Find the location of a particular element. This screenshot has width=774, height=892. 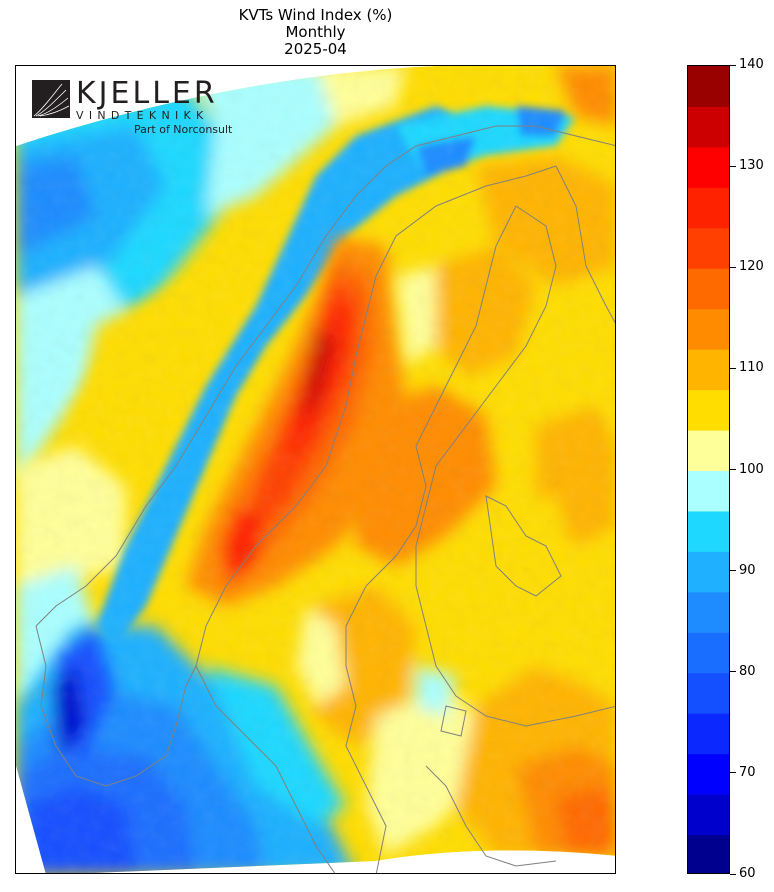

title-line-3: 2025-04 is located at coordinates (315, 49).